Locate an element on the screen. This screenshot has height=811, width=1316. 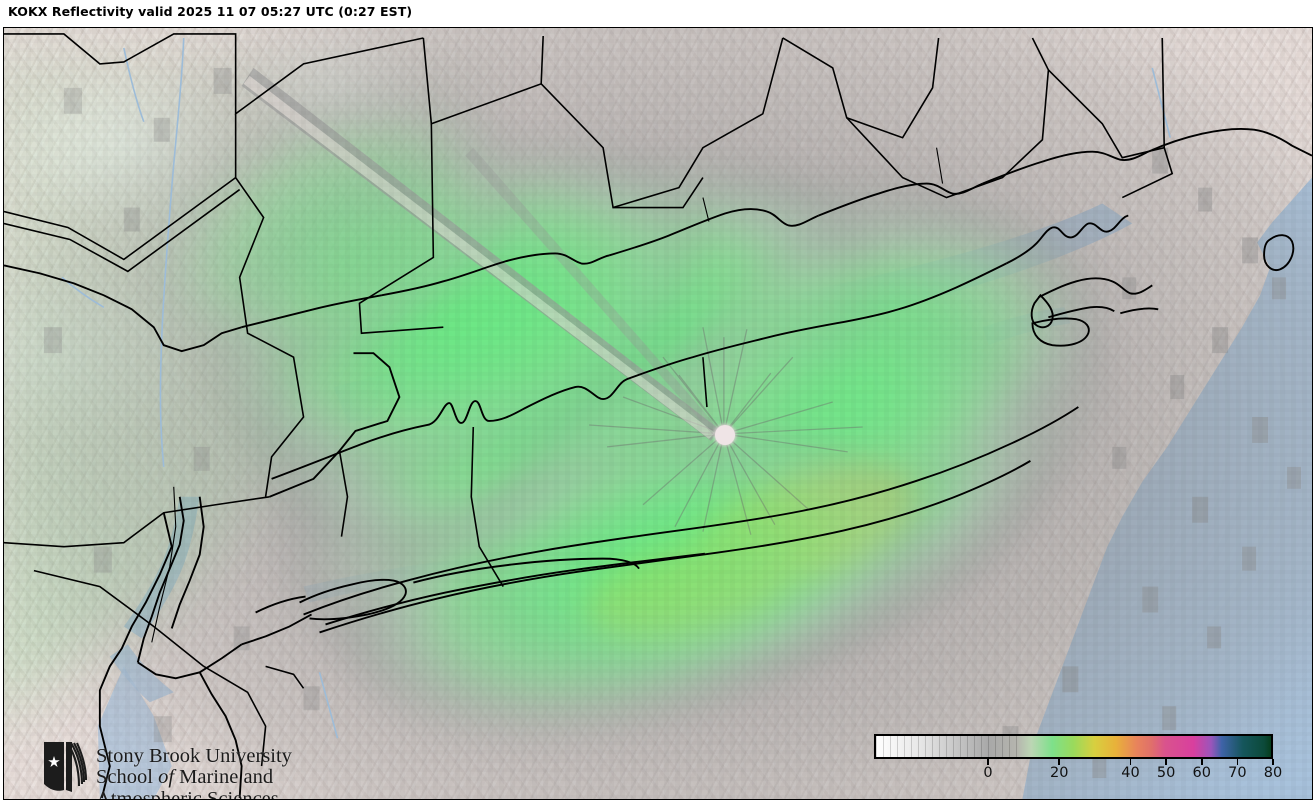
logo-line-2: School of Marine and is located at coordinates (194, 777).